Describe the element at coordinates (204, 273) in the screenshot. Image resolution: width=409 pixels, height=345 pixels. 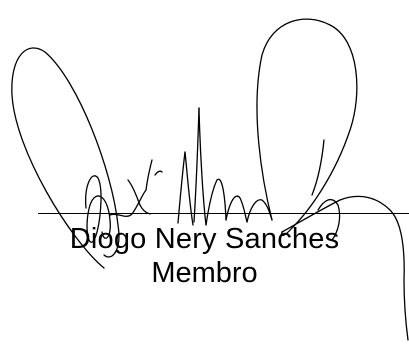
I see `signer-role: Membro` at that location.